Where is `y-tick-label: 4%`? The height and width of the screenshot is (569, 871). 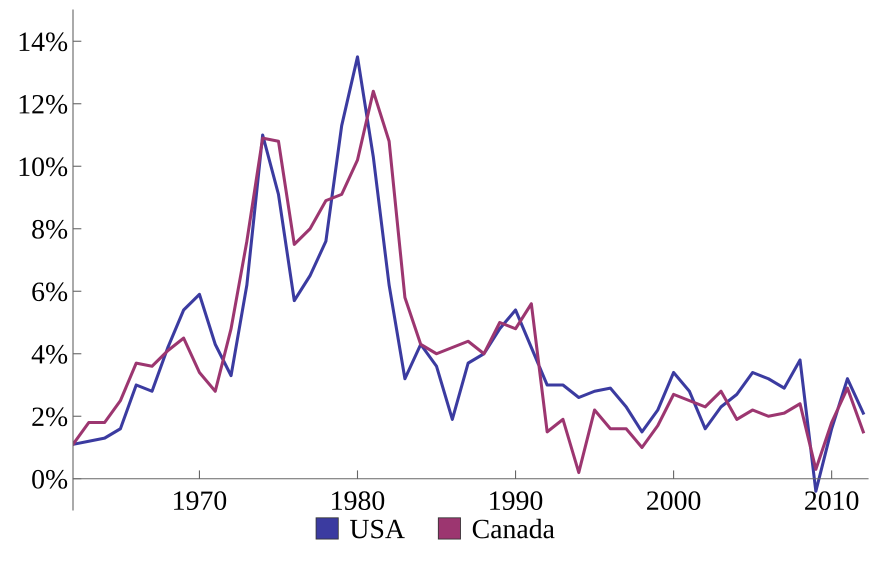
y-tick-label: 4% is located at coordinates (50, 354).